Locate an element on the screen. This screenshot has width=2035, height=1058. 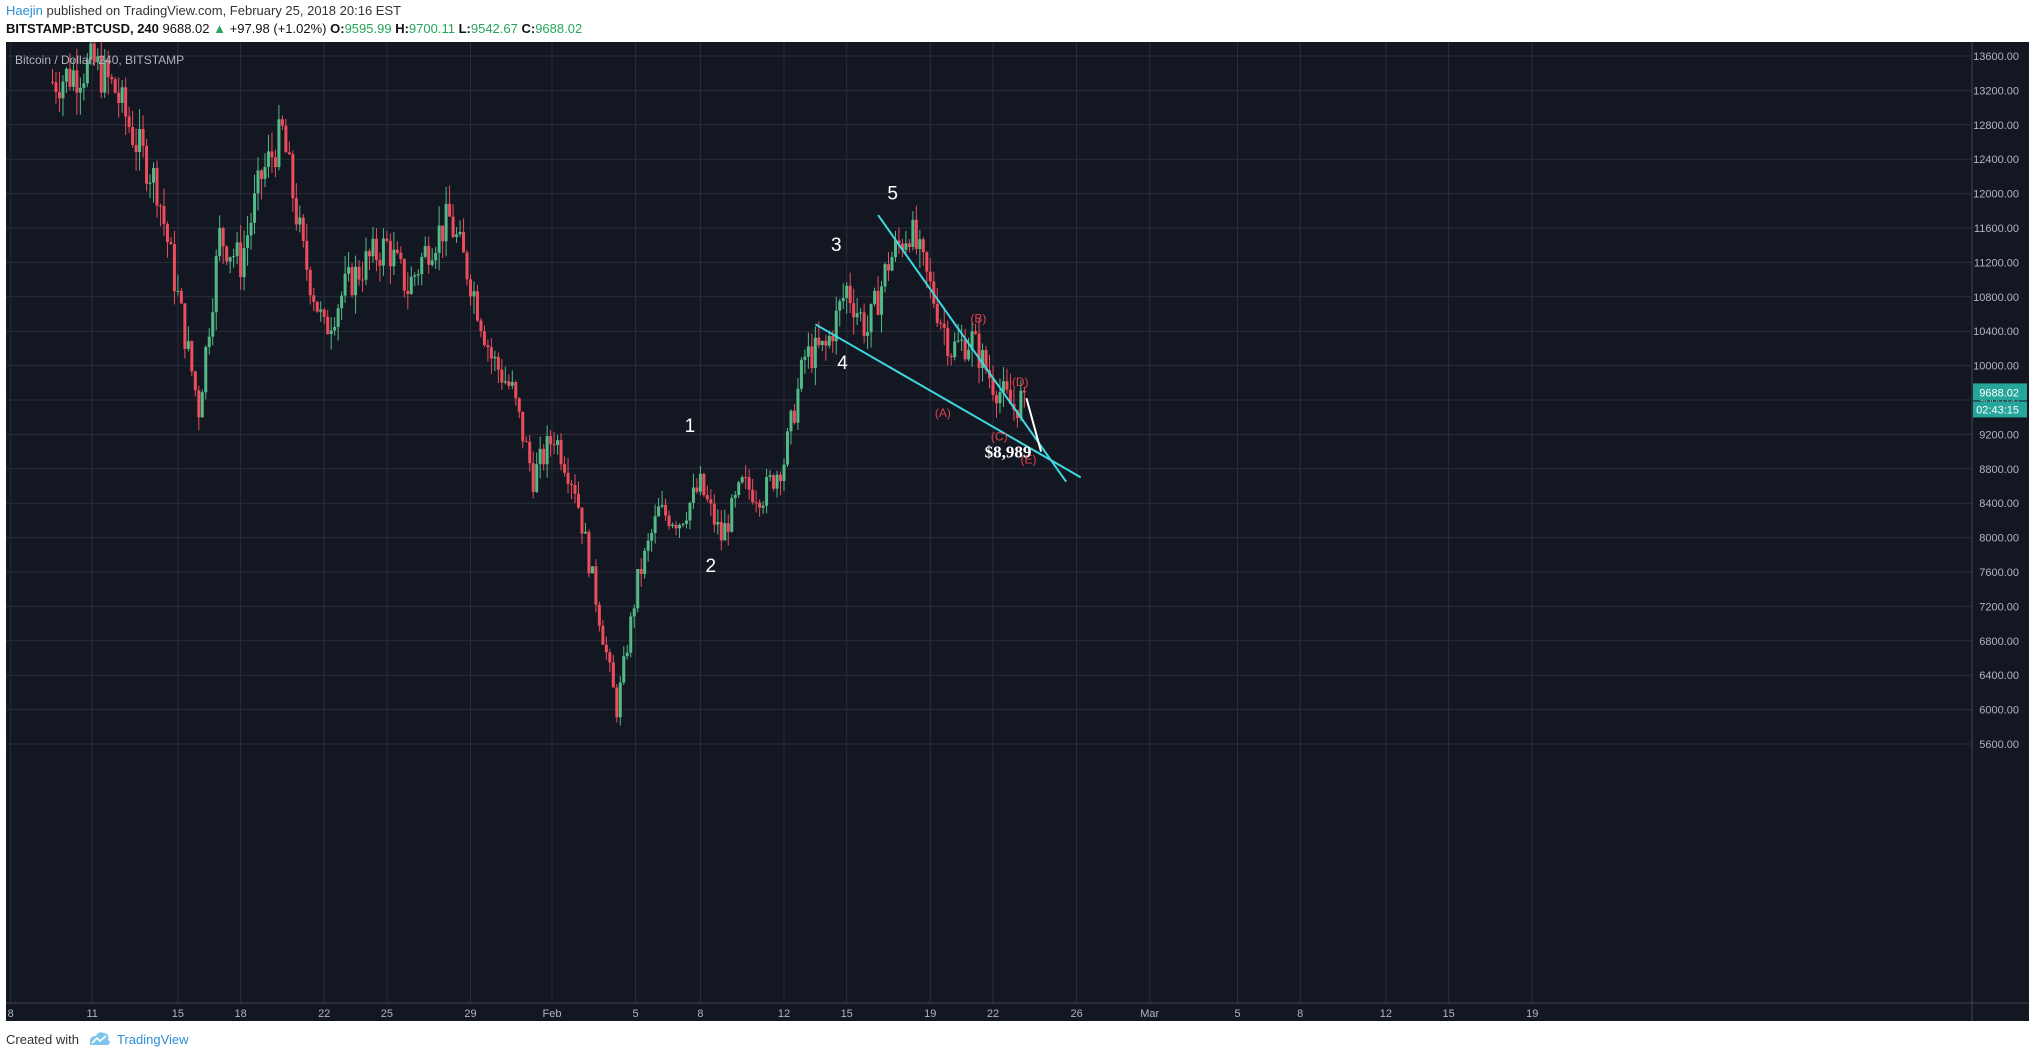
price-tick-label: 5600.00 is located at coordinates (1999, 745).